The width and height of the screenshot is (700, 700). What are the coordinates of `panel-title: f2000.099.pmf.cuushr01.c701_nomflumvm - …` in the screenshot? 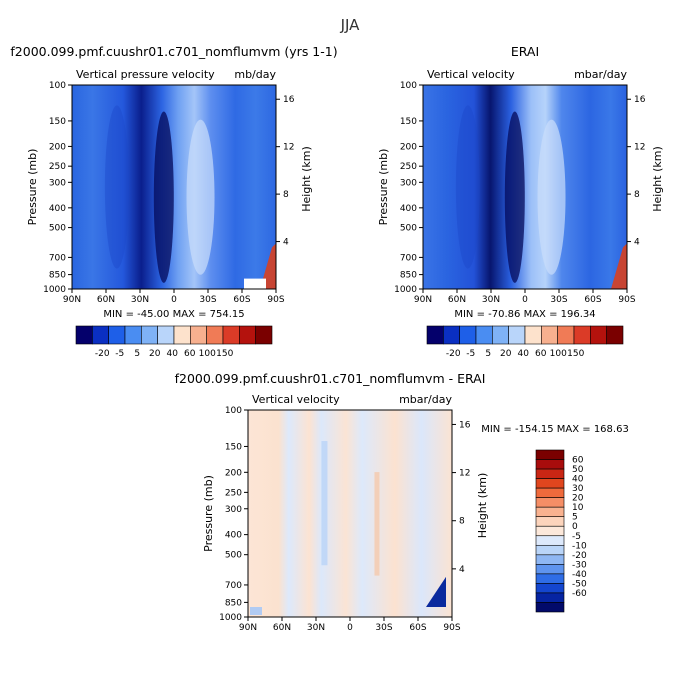 It's located at (330, 378).